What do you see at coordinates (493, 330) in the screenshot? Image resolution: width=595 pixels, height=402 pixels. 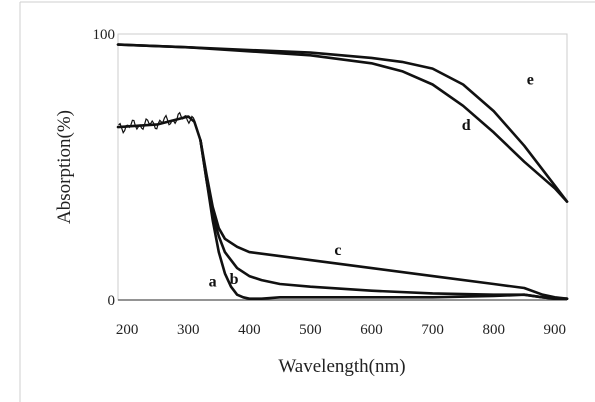 I see `x-tick-label-800: 800` at bounding box center [493, 330].